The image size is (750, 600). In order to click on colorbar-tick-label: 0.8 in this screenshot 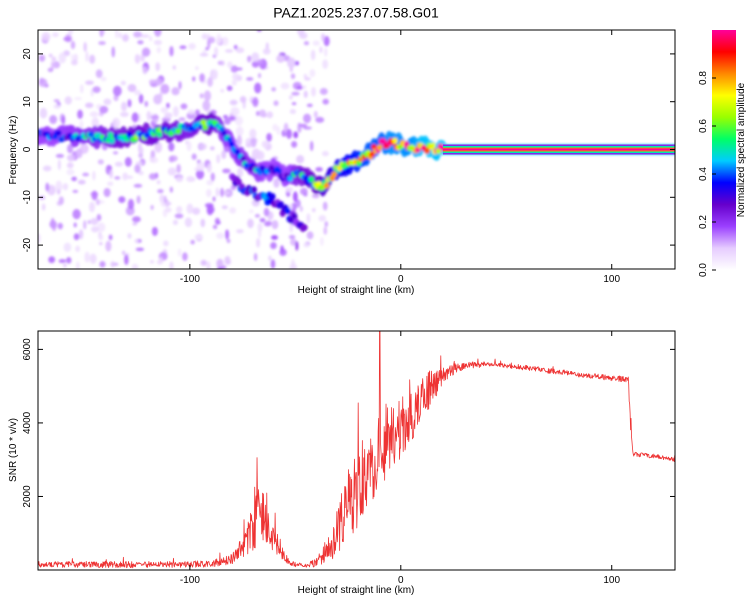, I will do `click(703, 78)`.